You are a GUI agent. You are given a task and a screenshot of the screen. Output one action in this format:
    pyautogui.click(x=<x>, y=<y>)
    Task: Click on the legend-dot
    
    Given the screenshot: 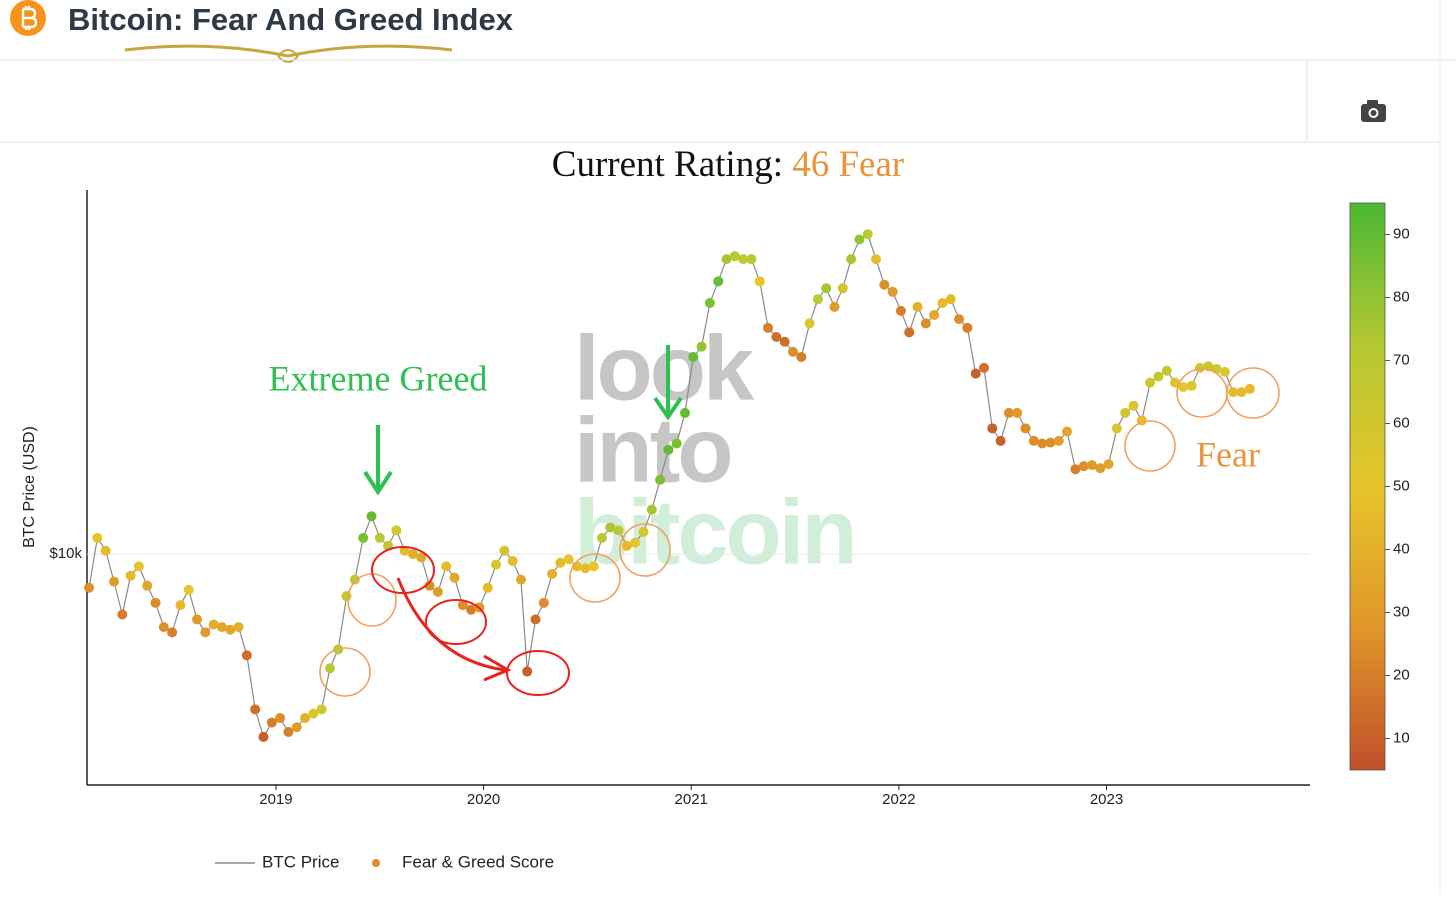 What is the action you would take?
    pyautogui.click(x=376, y=863)
    